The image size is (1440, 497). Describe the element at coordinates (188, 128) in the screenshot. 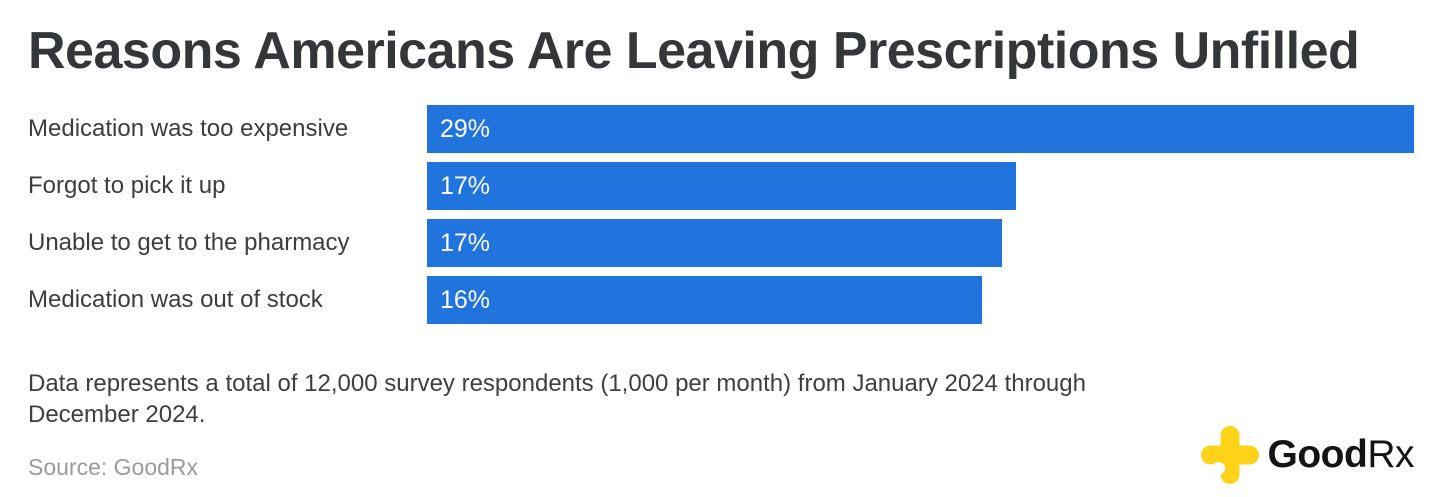

I see `category-label: Medication was too expensive` at that location.